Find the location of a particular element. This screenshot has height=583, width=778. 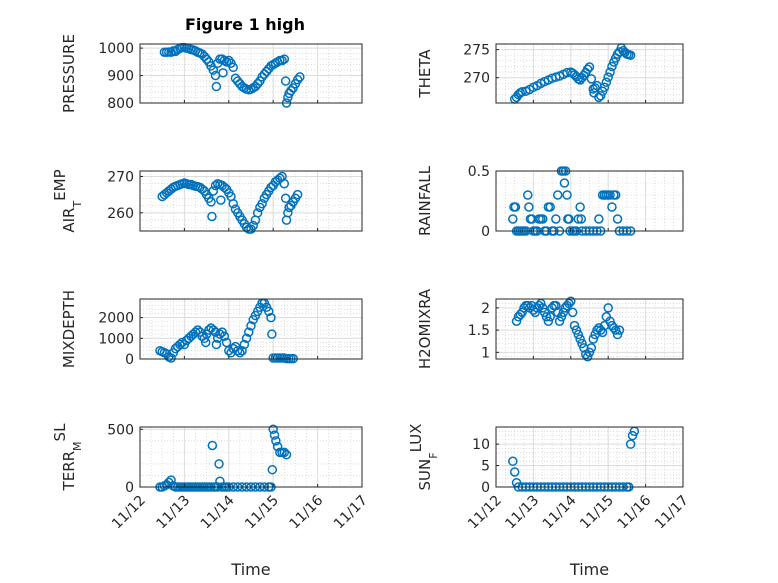

panel-rainfall: 0 0.5 RAINFALL is located at coordinates (550, 202).